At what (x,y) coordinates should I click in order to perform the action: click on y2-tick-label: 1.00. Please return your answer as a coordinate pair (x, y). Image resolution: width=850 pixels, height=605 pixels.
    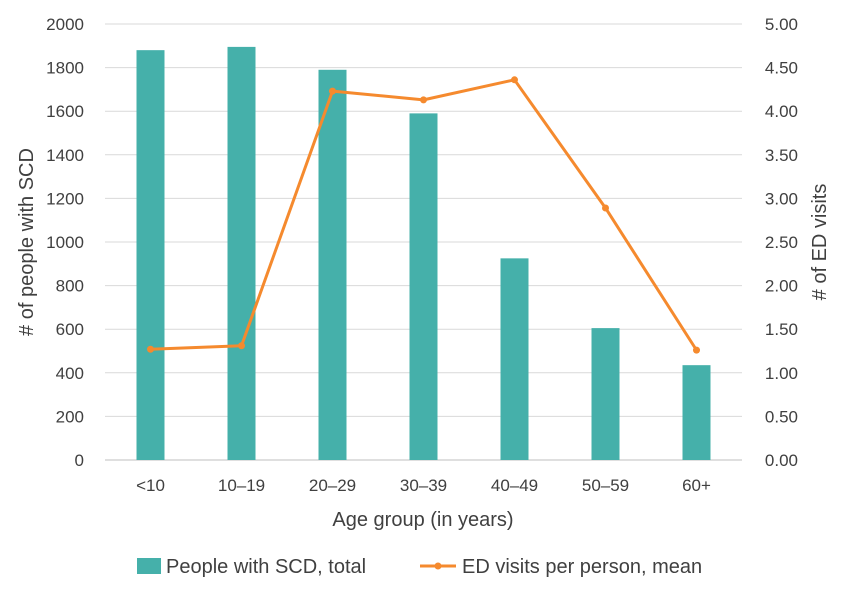
    Looking at the image, I should click on (781, 373).